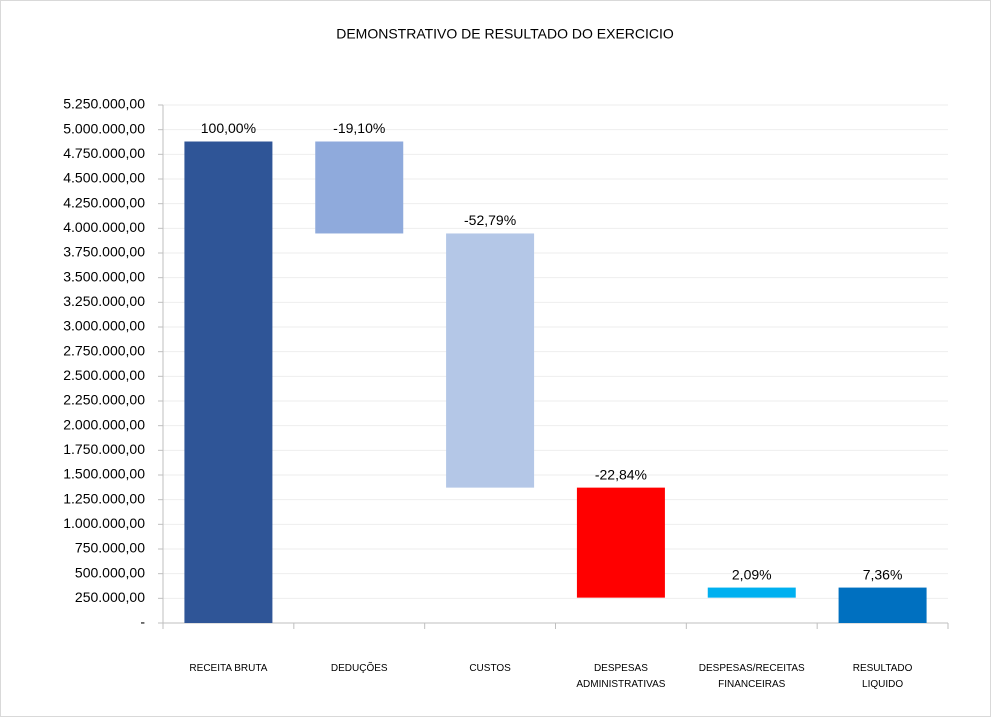 The height and width of the screenshot is (717, 991). I want to click on y-tick-label: 1.500.000,00, so click(104, 474).